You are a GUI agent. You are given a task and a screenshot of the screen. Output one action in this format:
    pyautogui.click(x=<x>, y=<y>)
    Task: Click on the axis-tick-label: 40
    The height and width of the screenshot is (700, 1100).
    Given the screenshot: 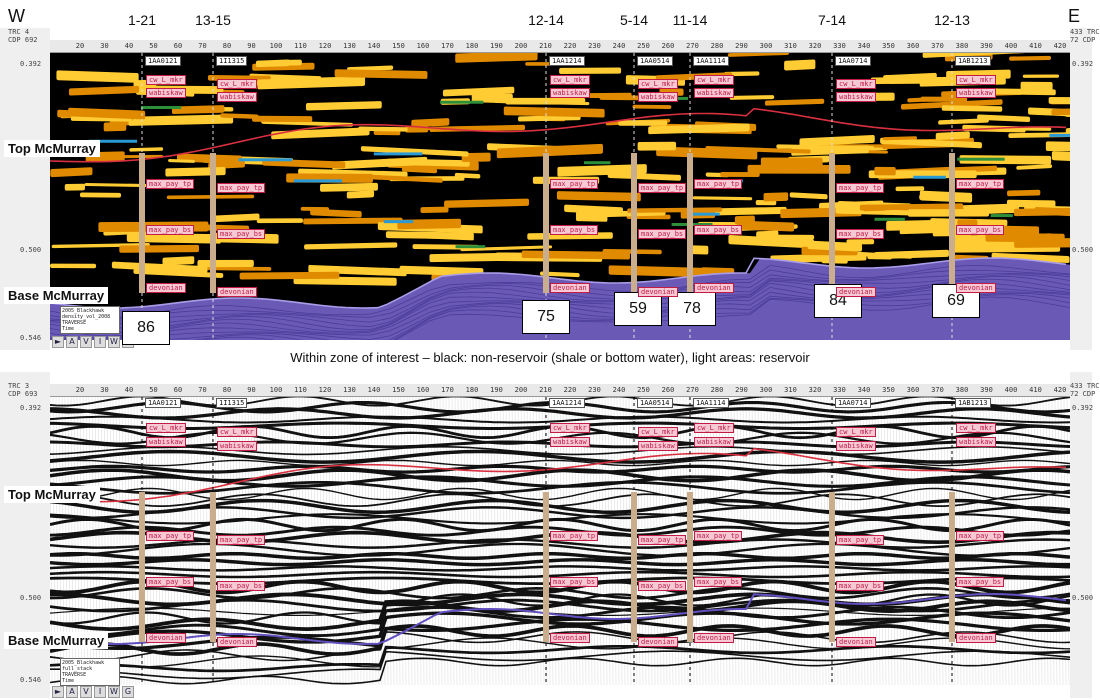 What is the action you would take?
    pyautogui.click(x=129, y=46)
    